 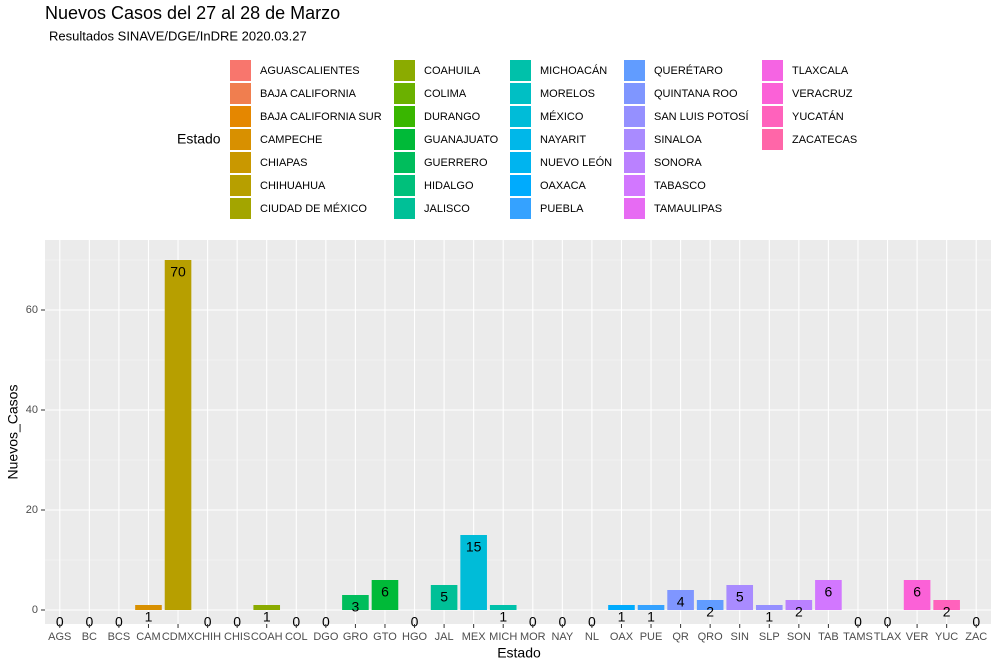 What do you see at coordinates (573, 70) in the screenshot?
I see `legend-label: MICHOACÁN` at bounding box center [573, 70].